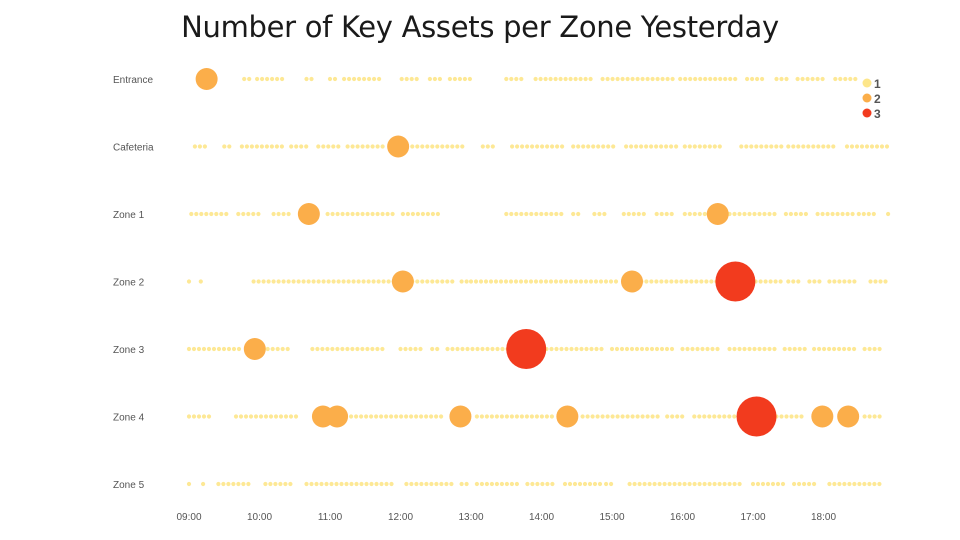 This screenshot has width=960, height=540. What do you see at coordinates (330, 517) in the screenshot?
I see `x-tick-label: 11:00` at bounding box center [330, 517].